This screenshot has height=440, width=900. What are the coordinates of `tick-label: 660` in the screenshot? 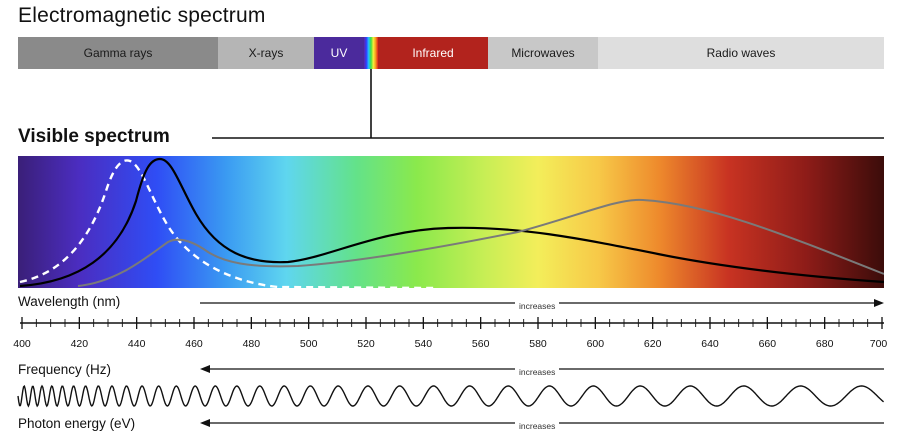 It's located at (767, 344).